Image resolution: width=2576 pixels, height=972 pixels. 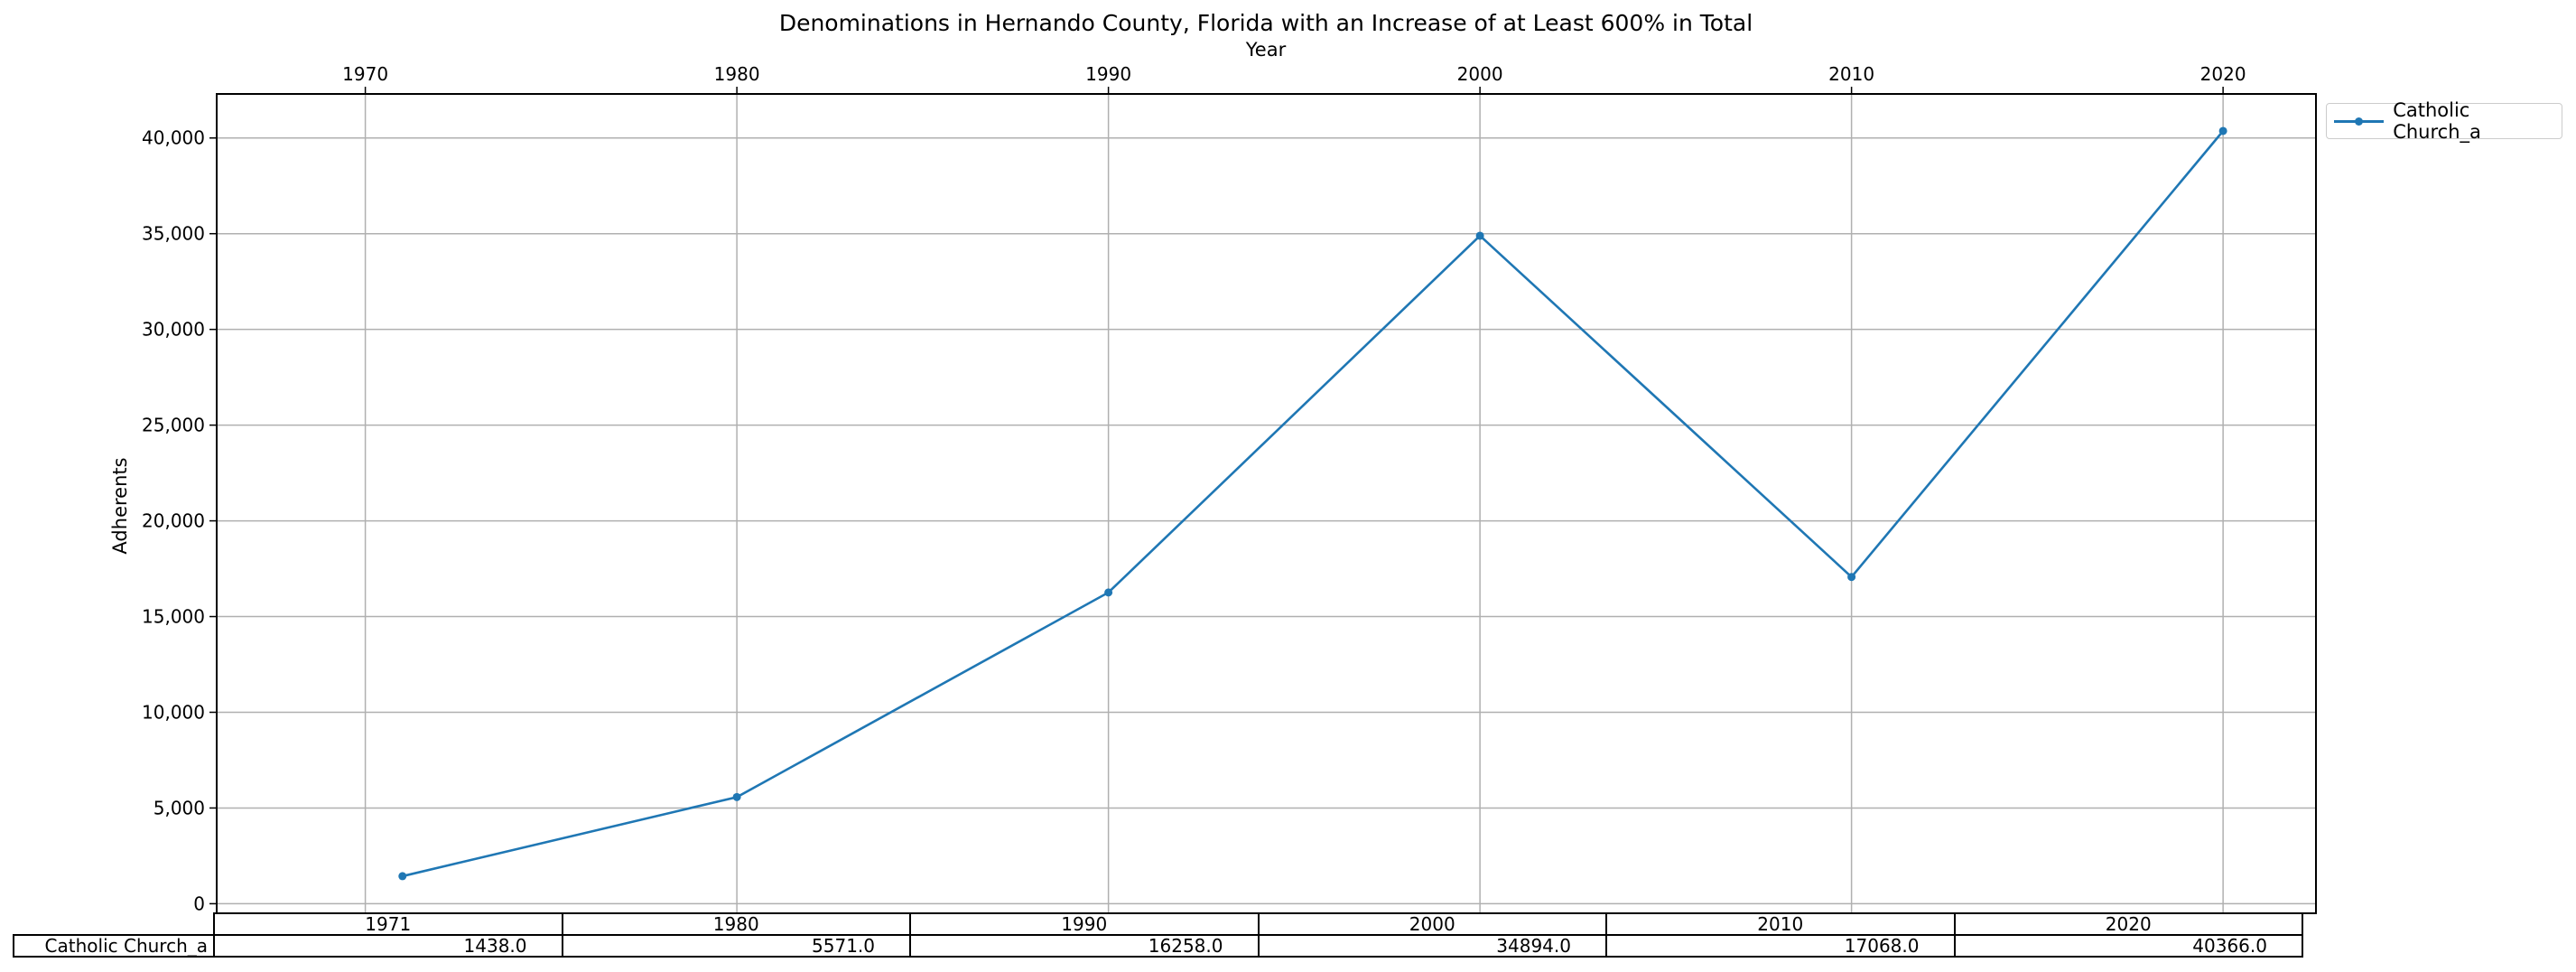 What do you see at coordinates (179, 807) in the screenshot?
I see `y-tick-label: 5,000` at bounding box center [179, 807].